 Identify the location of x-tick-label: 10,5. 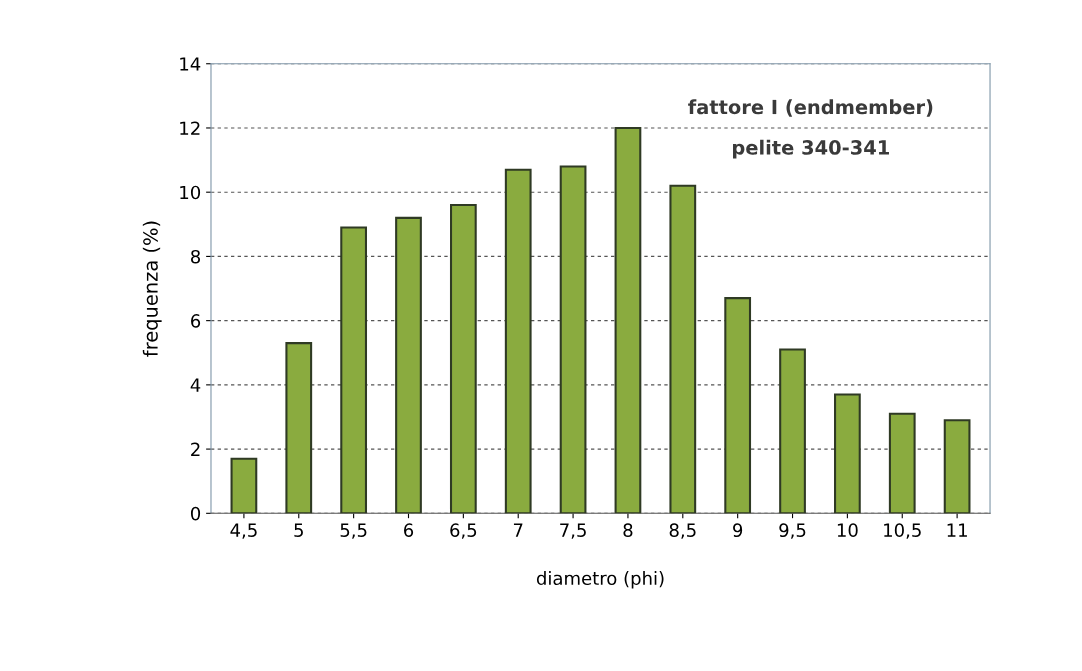
(902, 531).